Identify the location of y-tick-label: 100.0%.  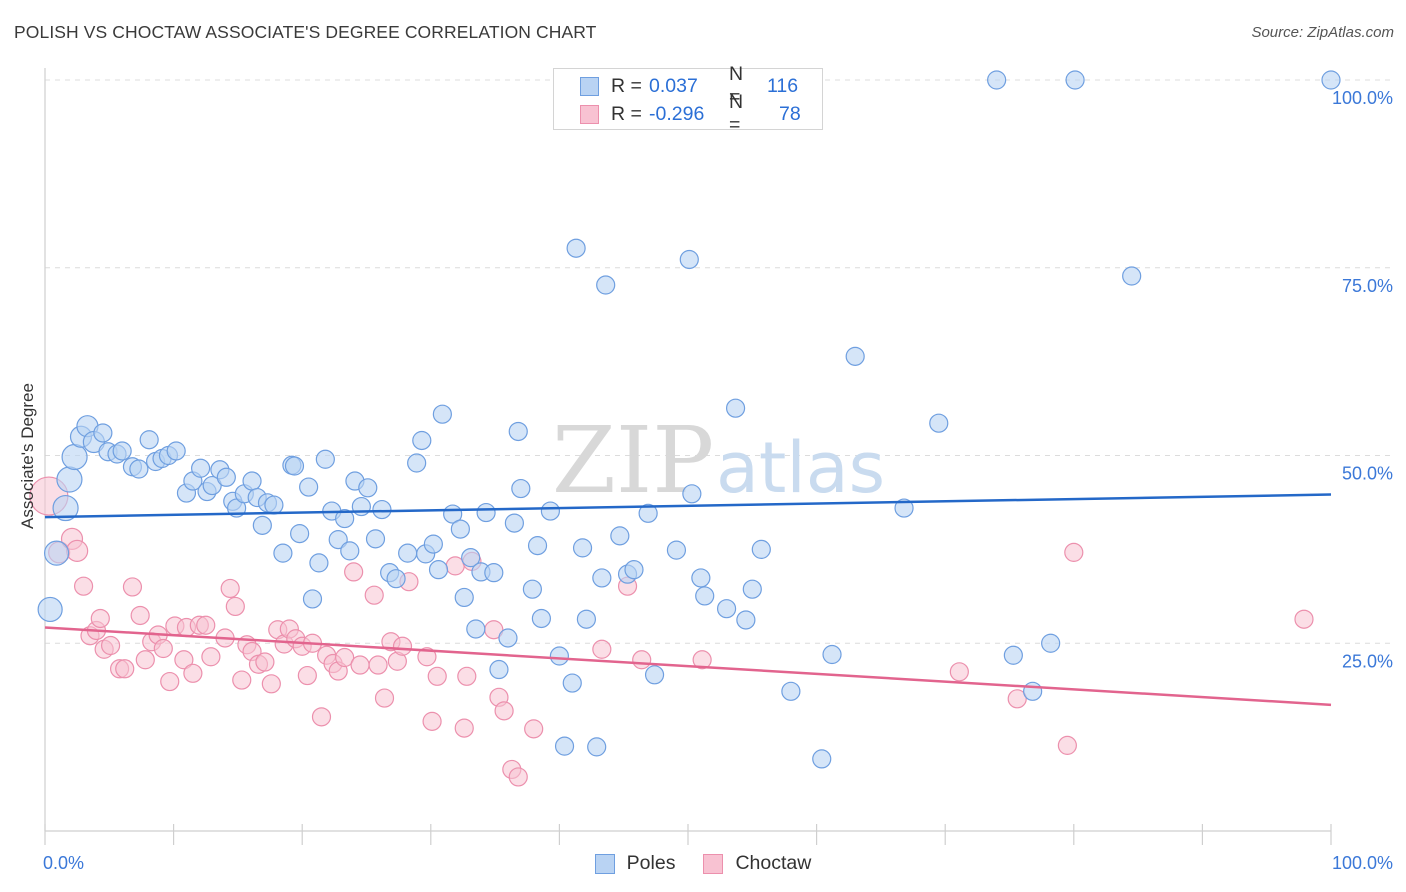
(1362, 98).